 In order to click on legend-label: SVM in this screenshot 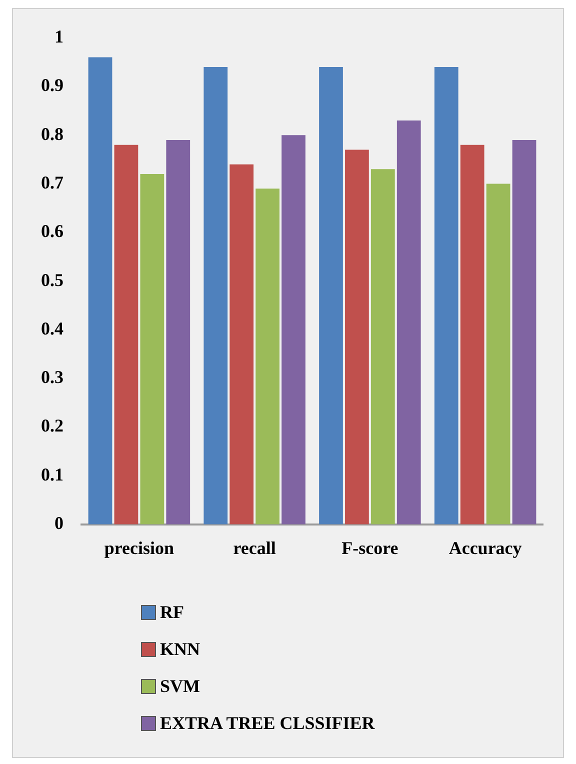, I will do `click(180, 686)`.